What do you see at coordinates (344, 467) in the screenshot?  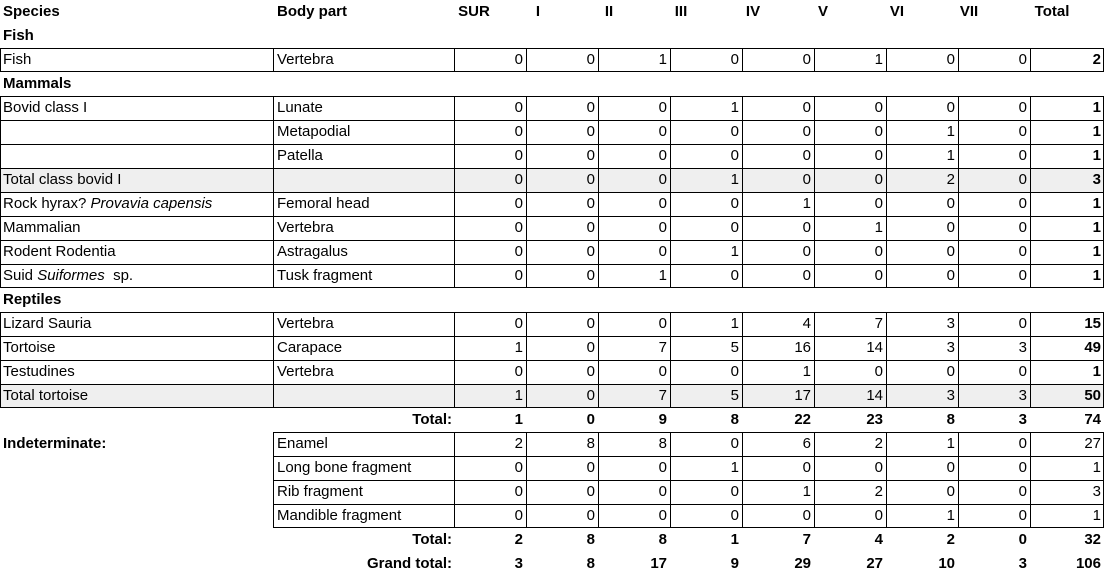 I see `body-part-cell: Long bone fragment` at bounding box center [344, 467].